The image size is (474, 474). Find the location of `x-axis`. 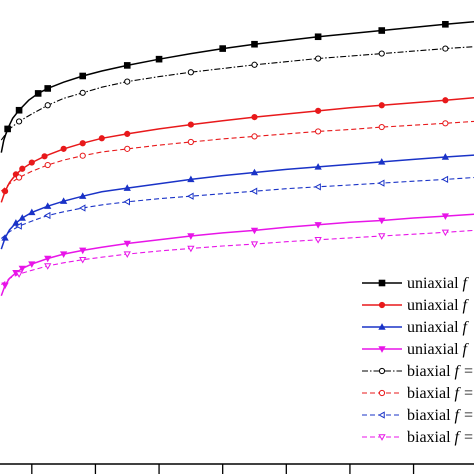

x-axis is located at coordinates (237, 468).